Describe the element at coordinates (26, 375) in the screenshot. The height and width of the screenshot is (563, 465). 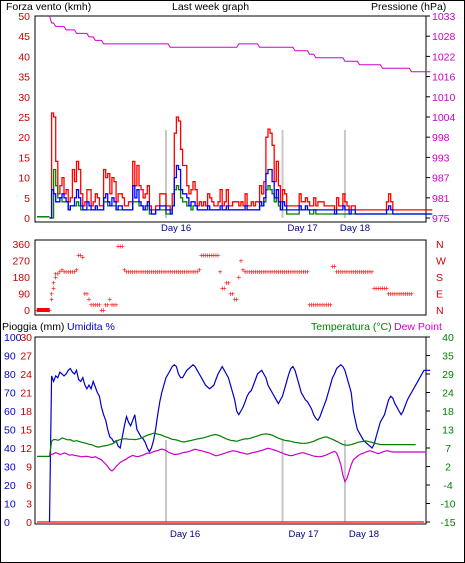
I see `rain-alt-tick-label: 24` at that location.